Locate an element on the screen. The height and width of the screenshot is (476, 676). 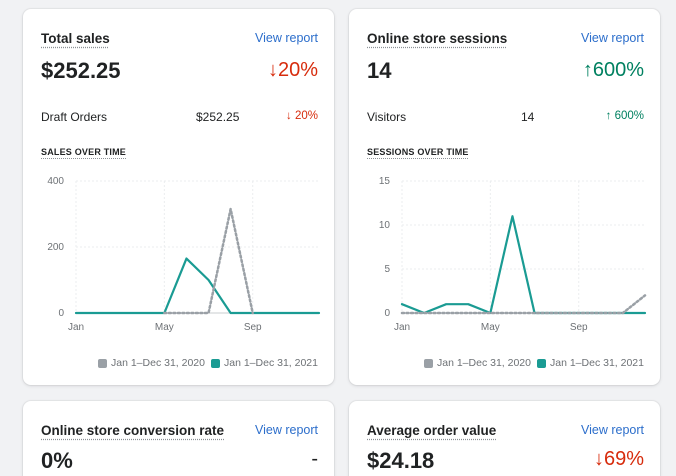
total-sales-change: ↓20% is located at coordinates (292, 70).